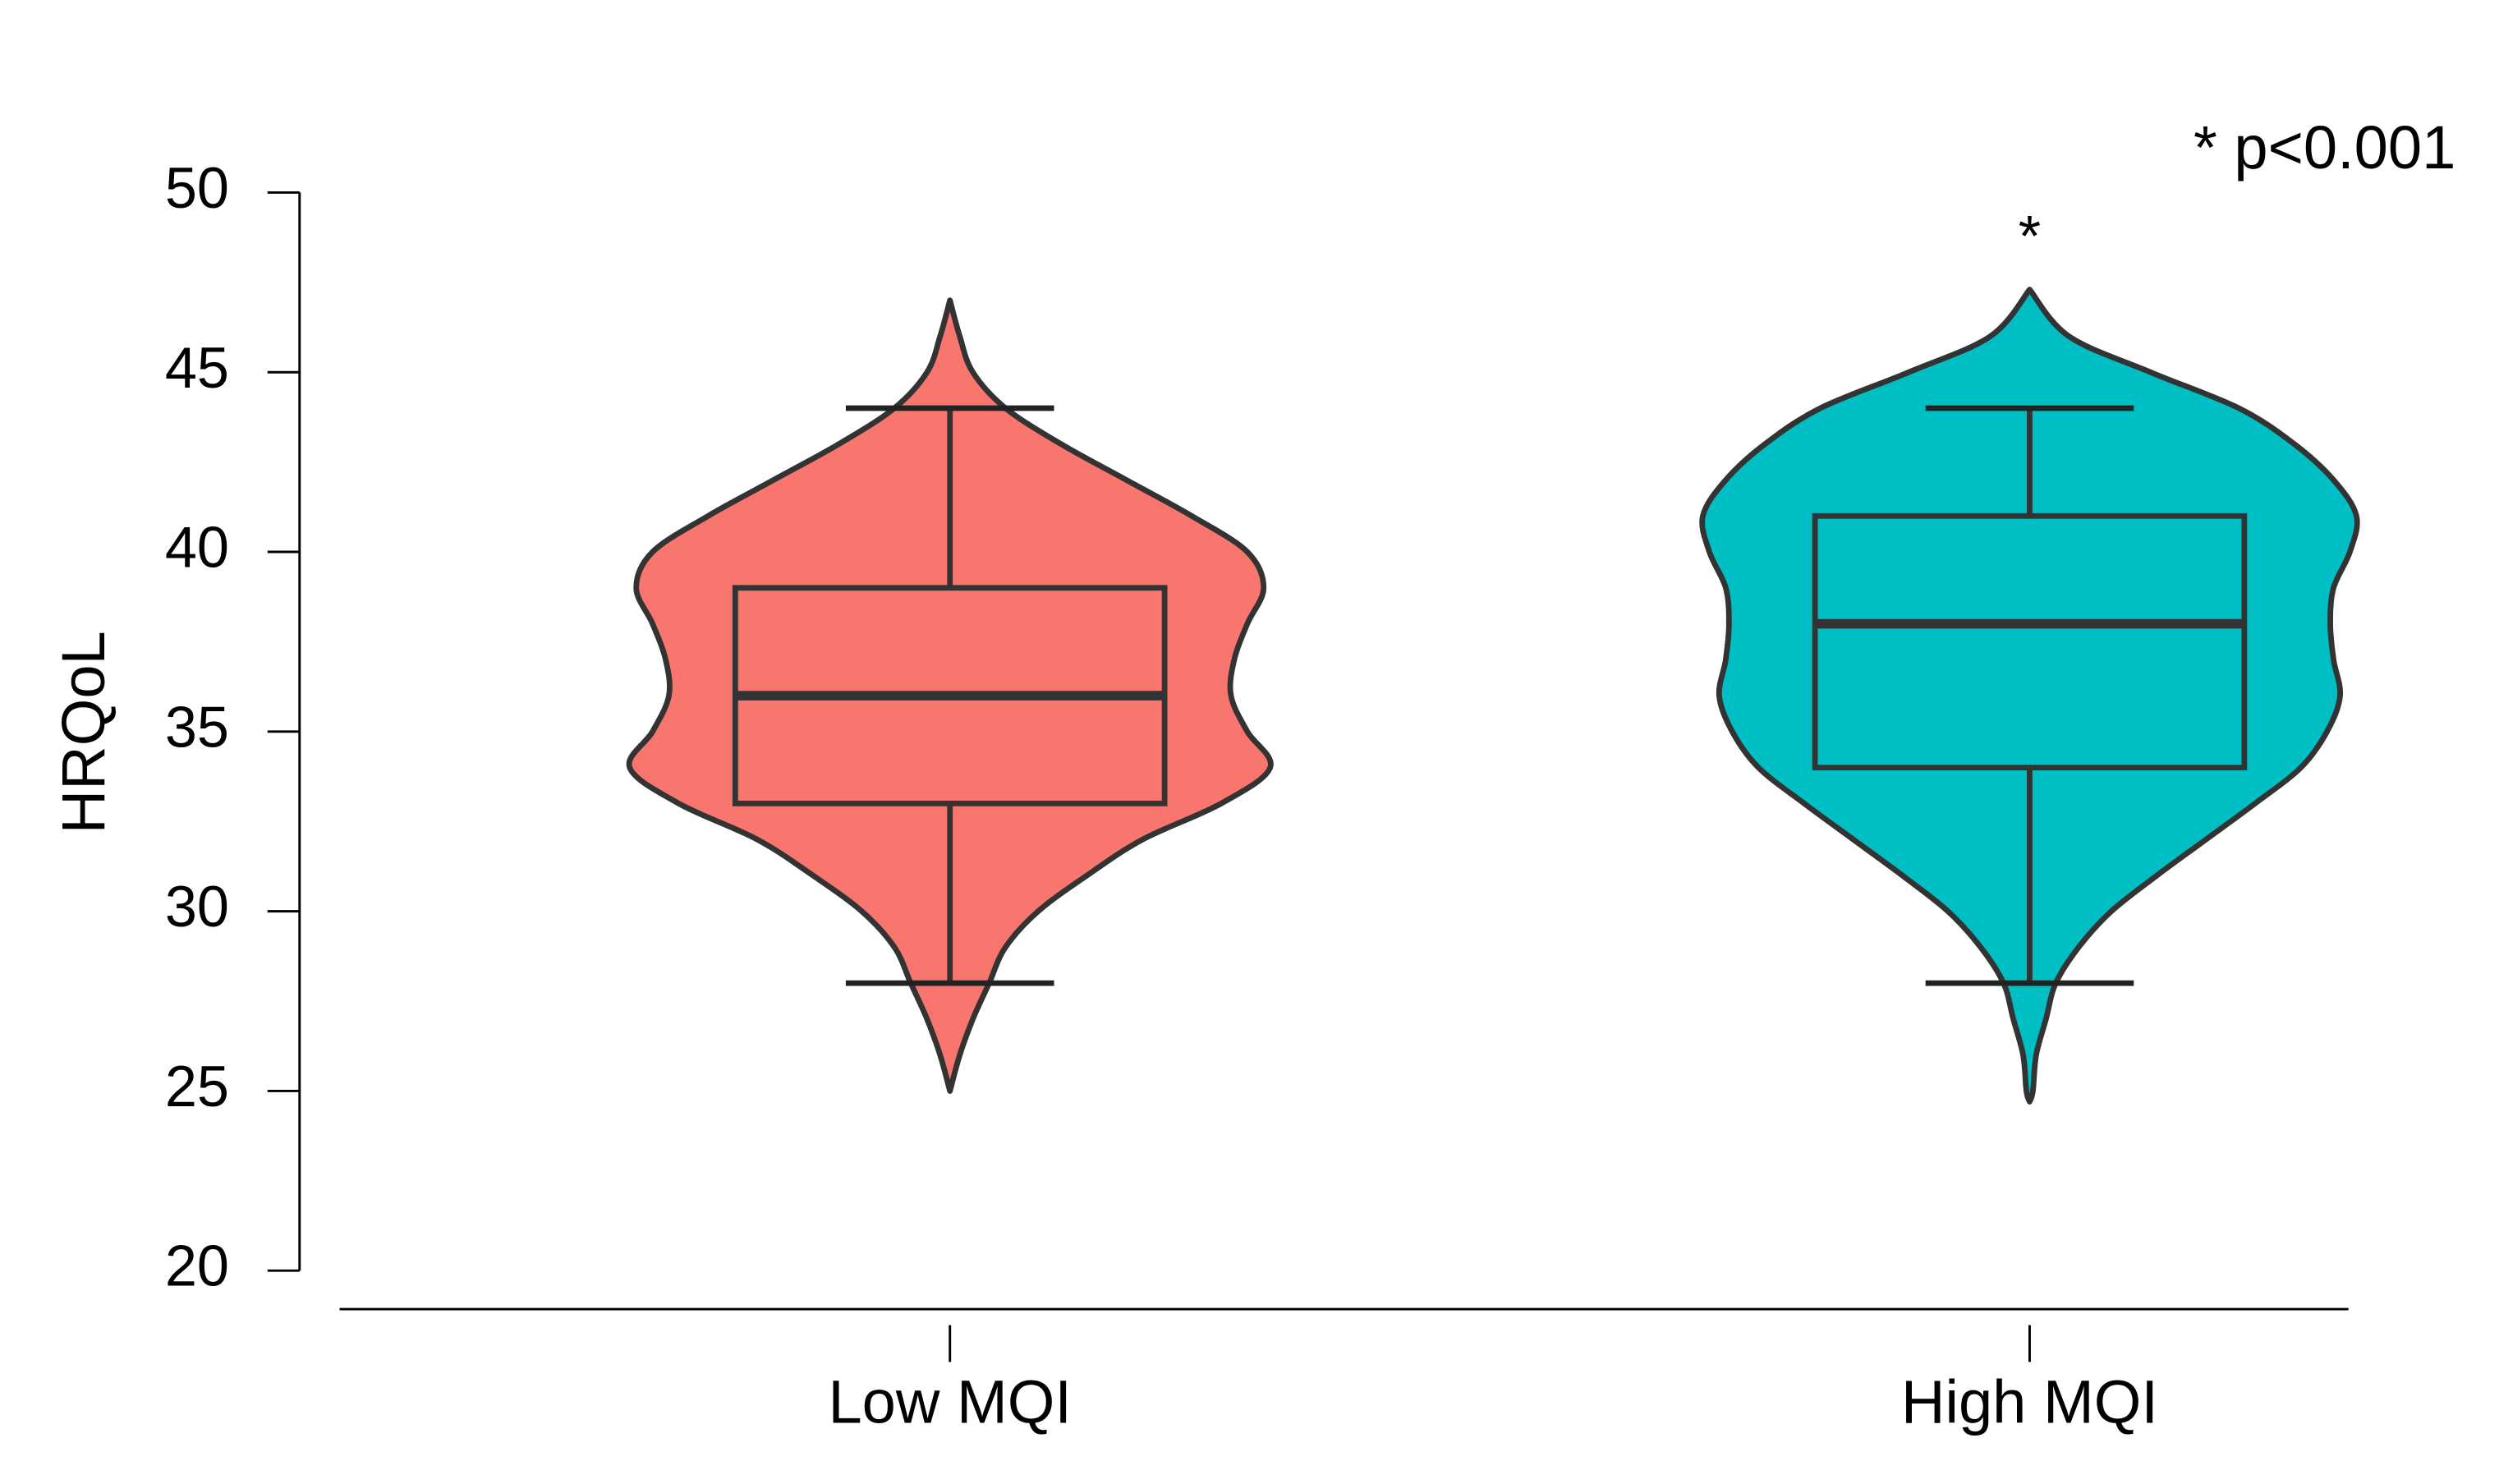 Image resolution: width=2499 pixels, height=1484 pixels. I want to click on significance-note: * p<0.001, so click(2324, 147).